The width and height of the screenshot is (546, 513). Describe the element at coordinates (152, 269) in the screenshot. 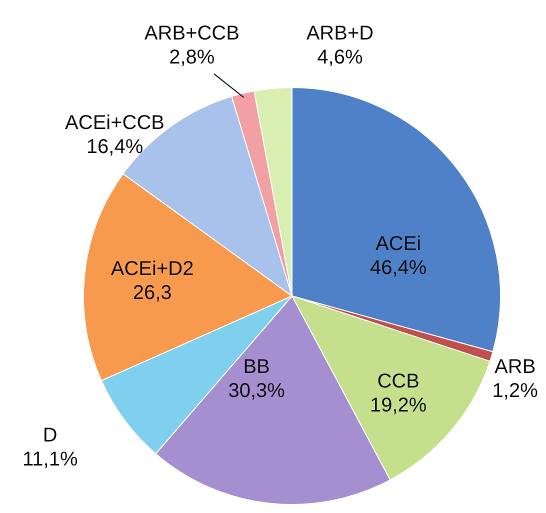

I see `slice-label: ACEi+D2` at that location.